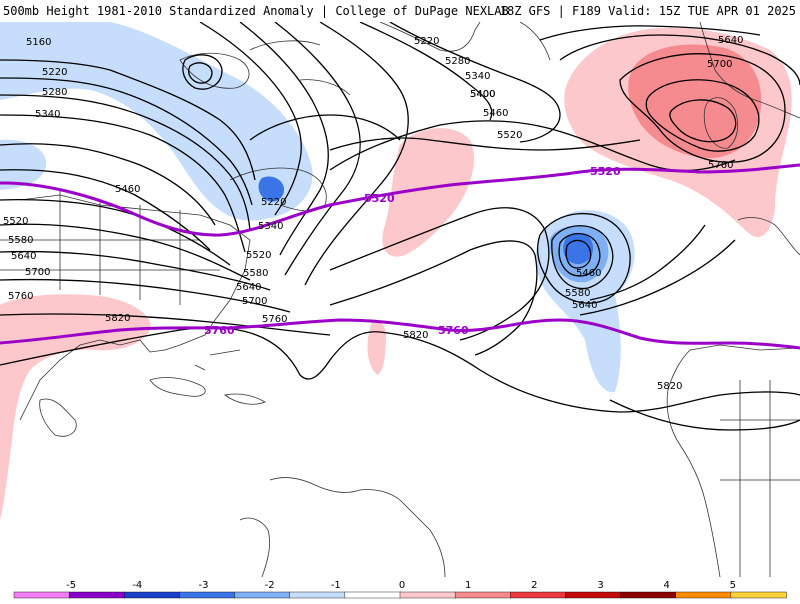 Image resolution: width=800 pixels, height=604 pixels. I want to click on negative-anomaly-w, so click(23, 164).